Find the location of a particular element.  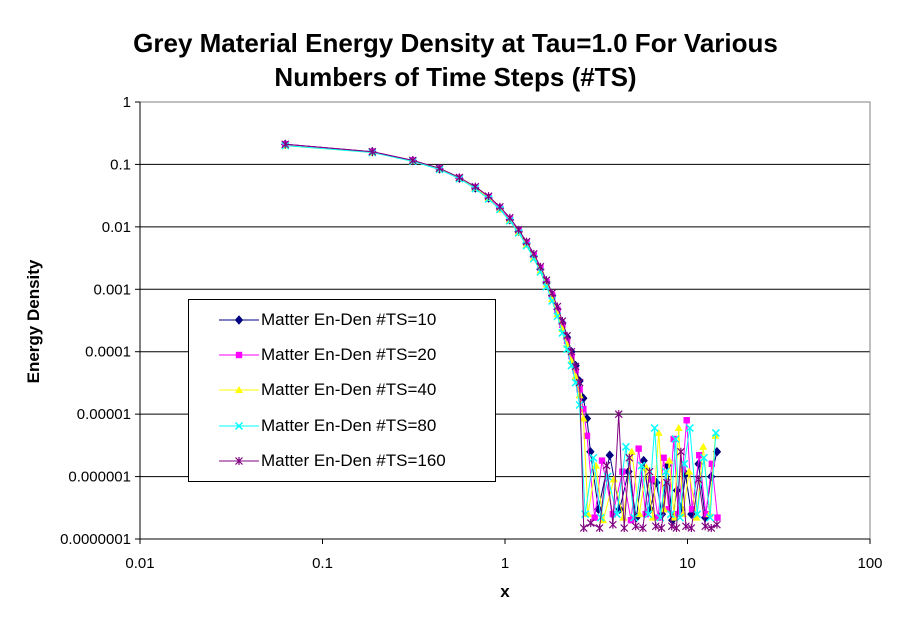

legend-label: Matter En-Den #TS=40 is located at coordinates (349, 389).